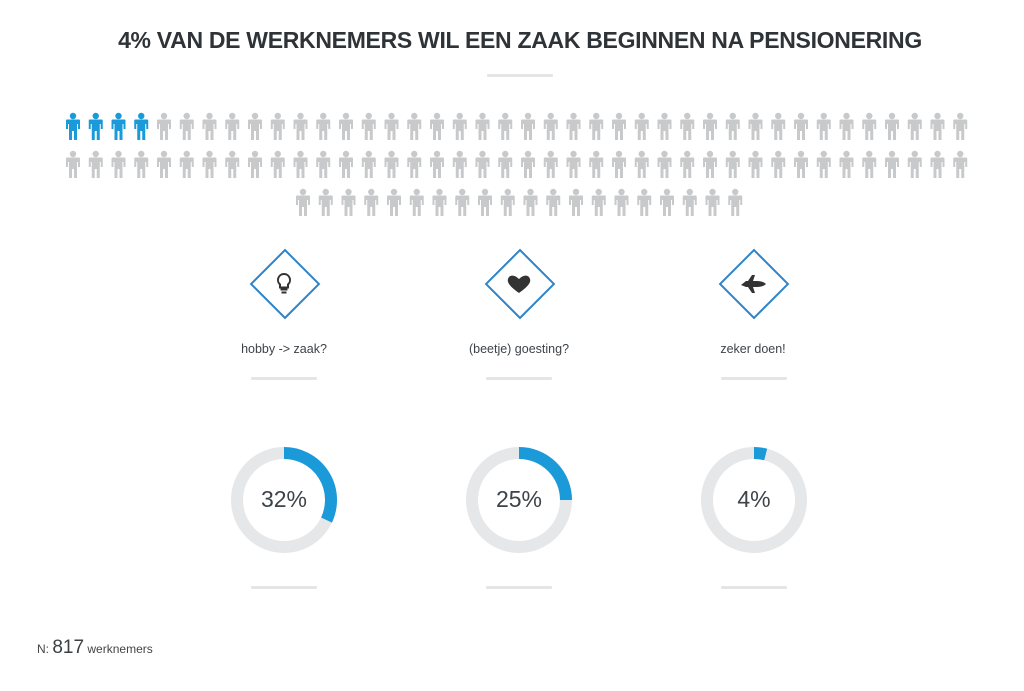  I want to click on donut-percent-label: 4%, so click(754, 499).